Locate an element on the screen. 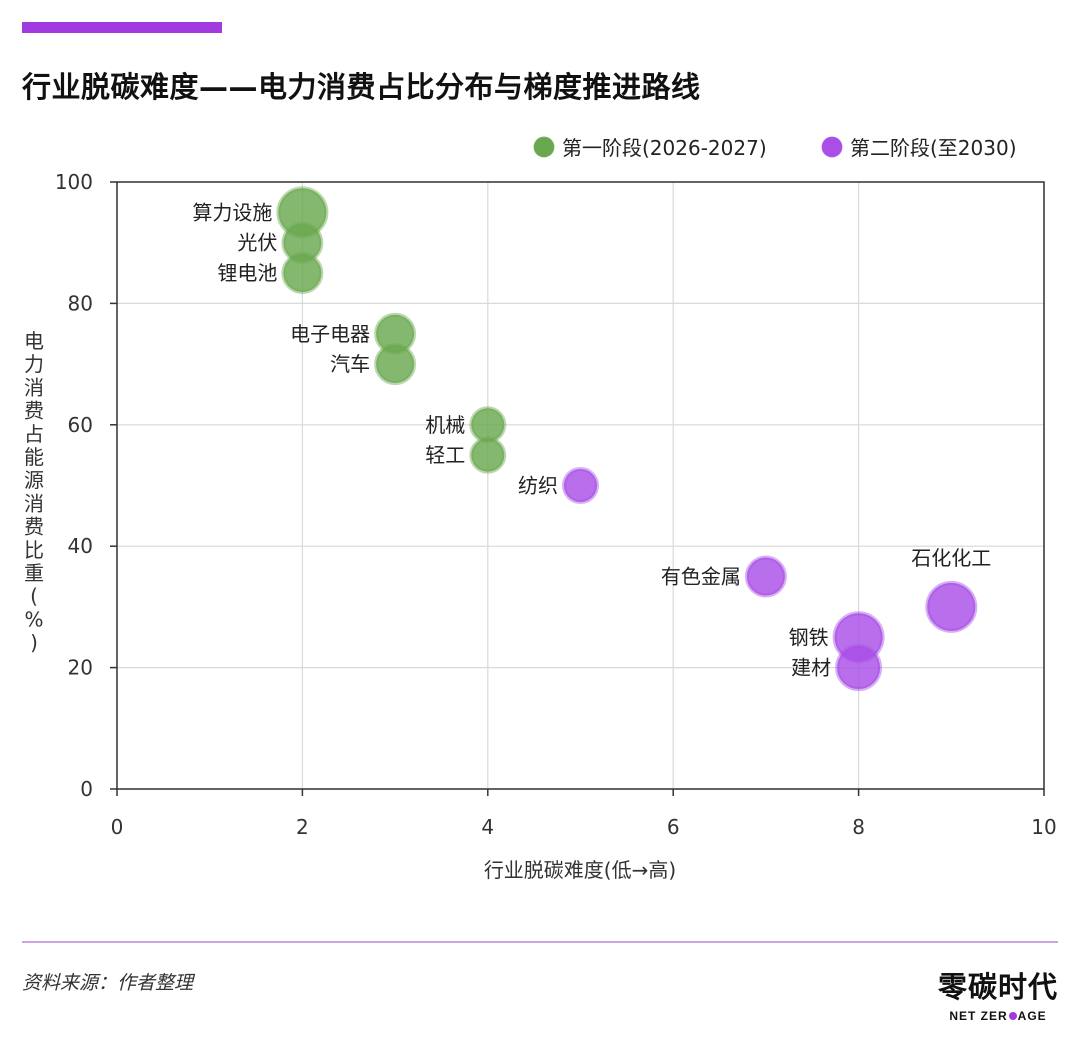  y-axis-title-char: 占 is located at coordinates (34, 434).